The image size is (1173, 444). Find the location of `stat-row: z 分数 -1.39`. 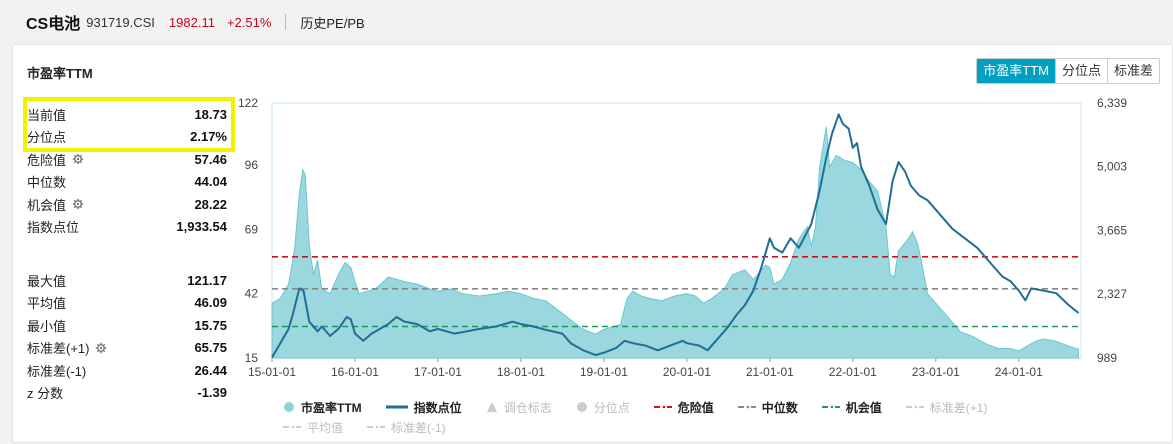

stat-row: z 分数 -1.39 is located at coordinates (127, 393).